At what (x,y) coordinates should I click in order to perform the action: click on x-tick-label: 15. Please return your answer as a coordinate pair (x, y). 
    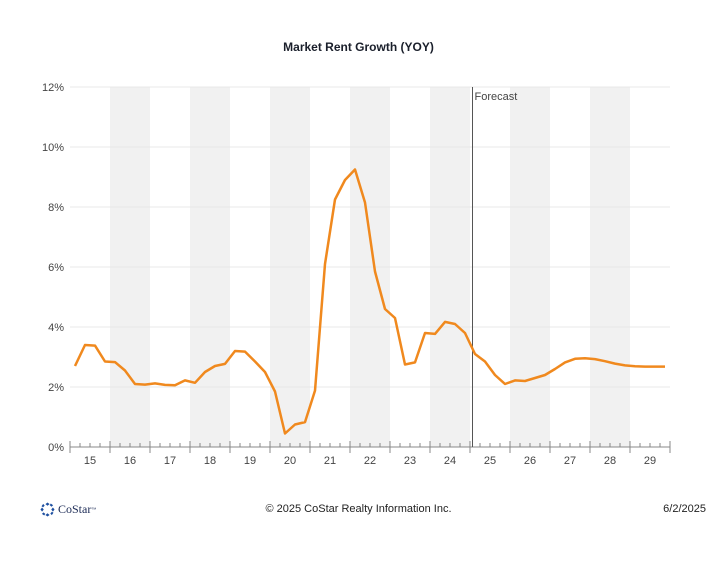
    Looking at the image, I should click on (90, 461).